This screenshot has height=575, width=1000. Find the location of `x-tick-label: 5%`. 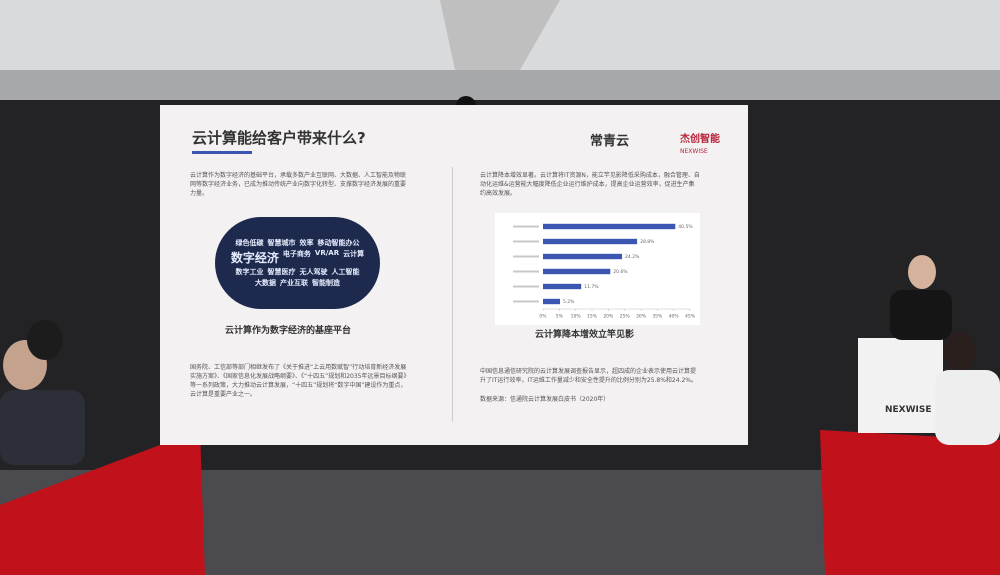

x-tick-label: 5% is located at coordinates (560, 317).